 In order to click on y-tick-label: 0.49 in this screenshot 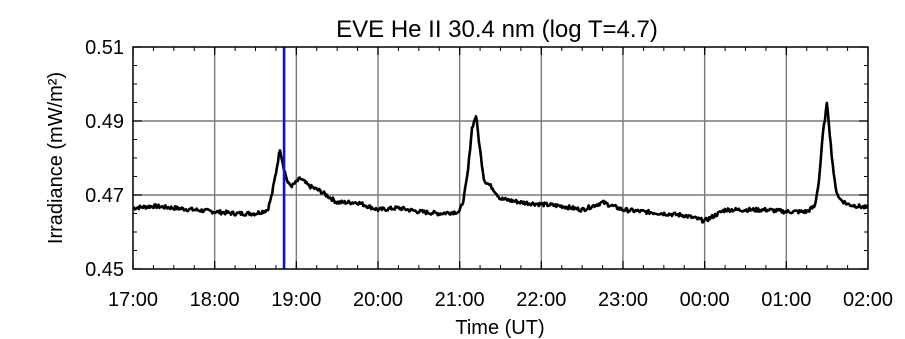, I will do `click(104, 122)`.